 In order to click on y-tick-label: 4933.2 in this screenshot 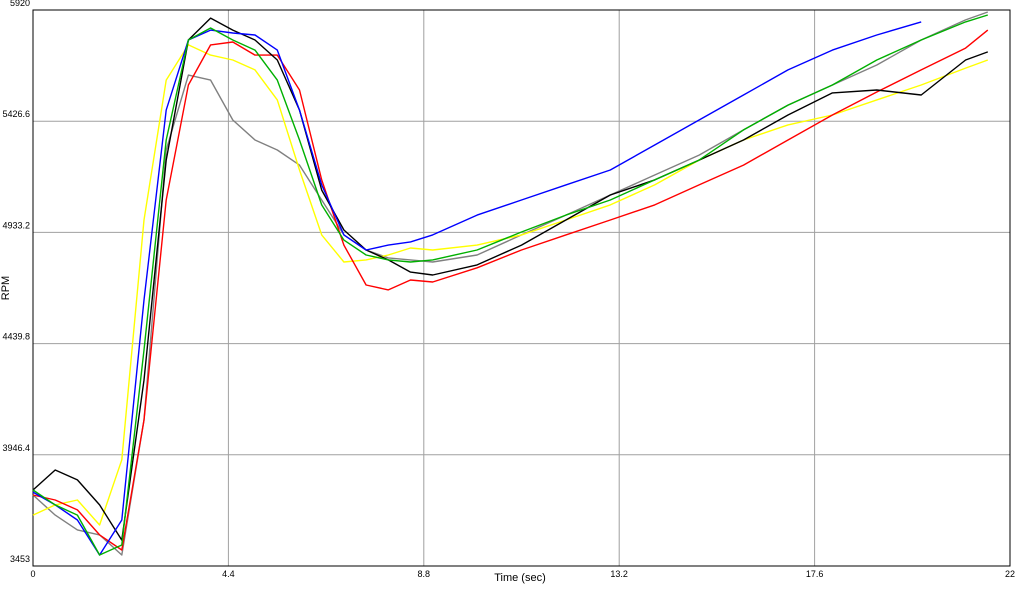, I will do `click(16, 225)`.